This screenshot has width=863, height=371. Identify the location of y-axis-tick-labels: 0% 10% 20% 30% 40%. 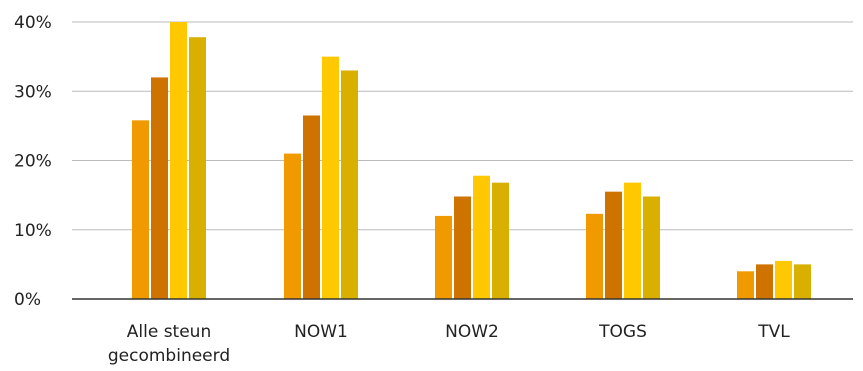
(33, 161).